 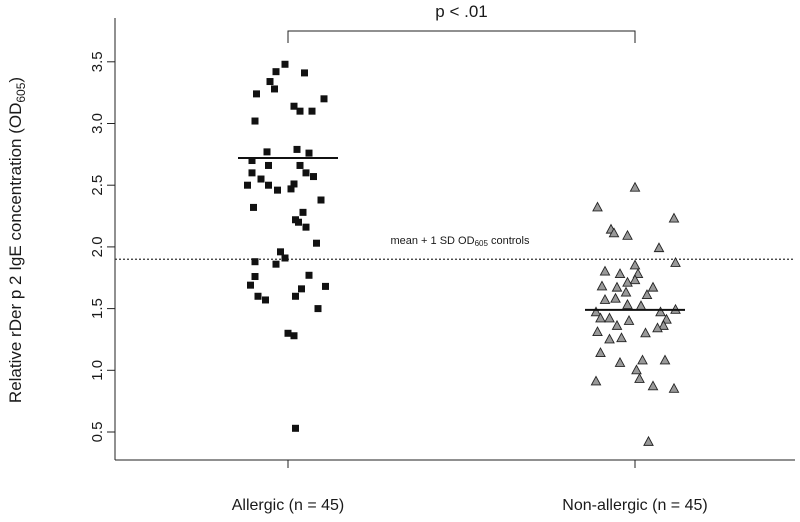 I want to click on threshold-label: mean + 1 SD OD605 controls, so click(x=460, y=241).